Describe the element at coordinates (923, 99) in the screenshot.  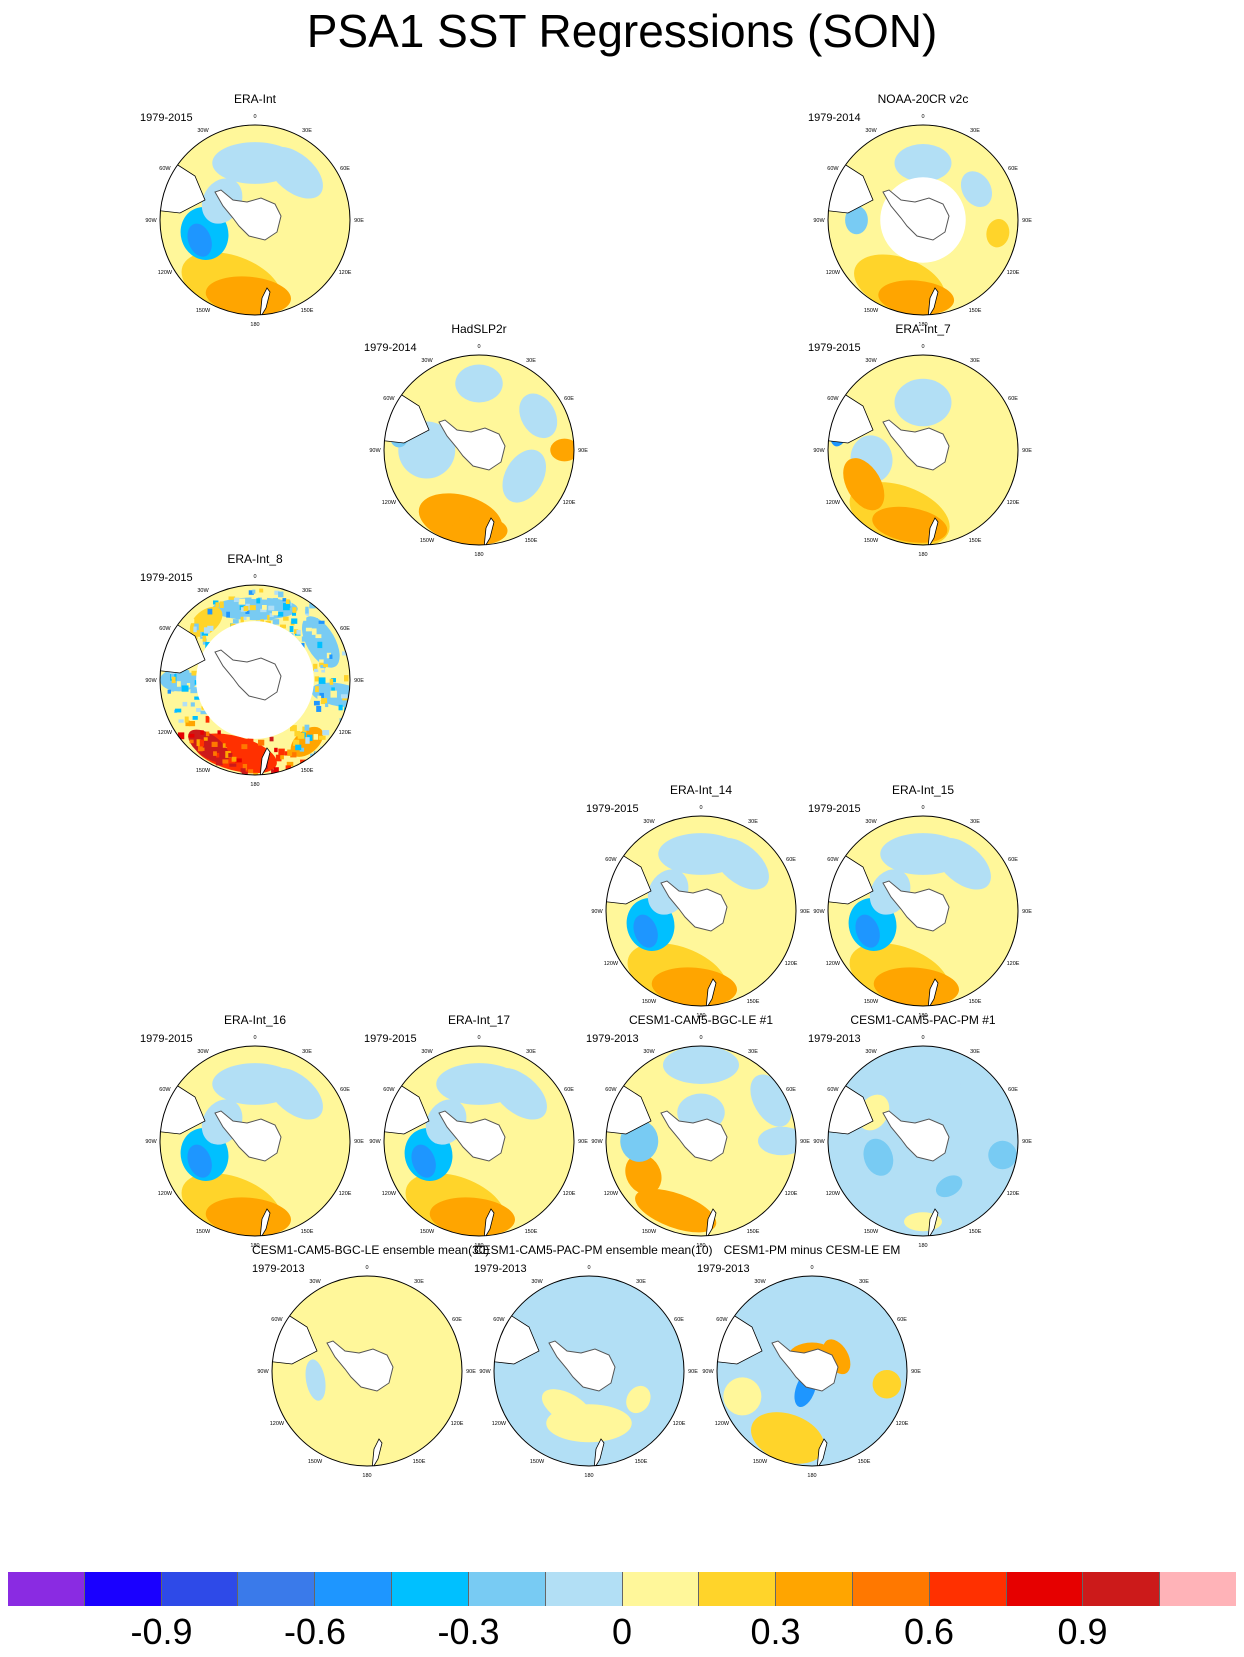
I see `panel-title: NOAA-20CR v2c` at that location.